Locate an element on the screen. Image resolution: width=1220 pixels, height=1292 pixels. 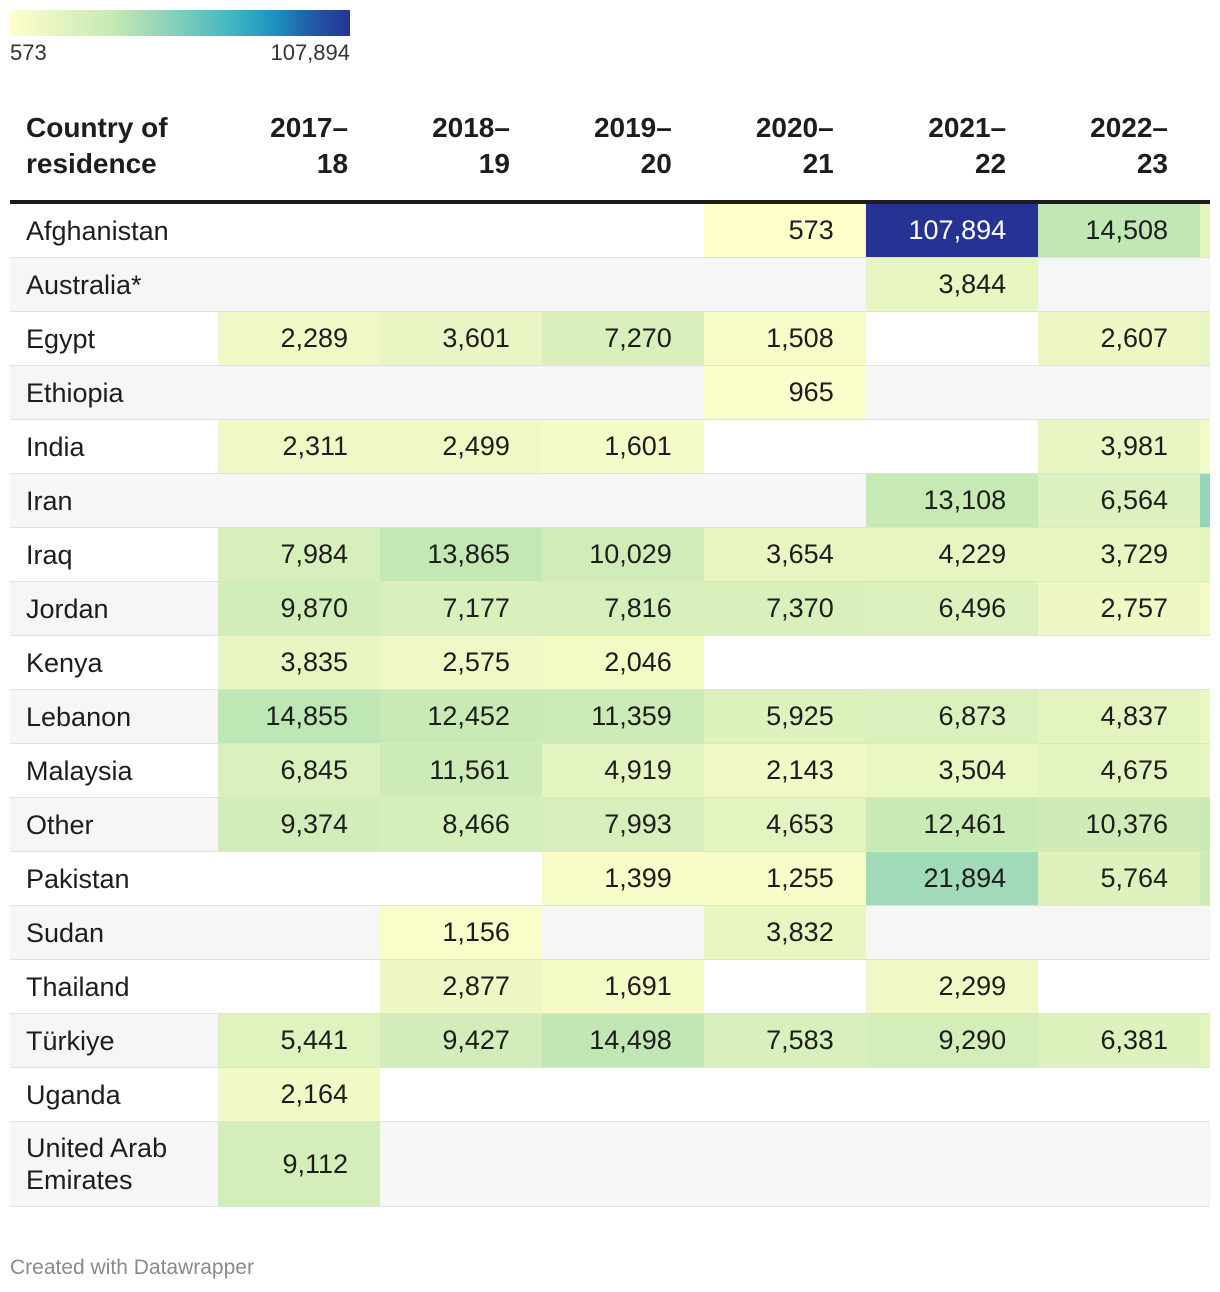
value-cell: 2,143 is located at coordinates (784, 770).